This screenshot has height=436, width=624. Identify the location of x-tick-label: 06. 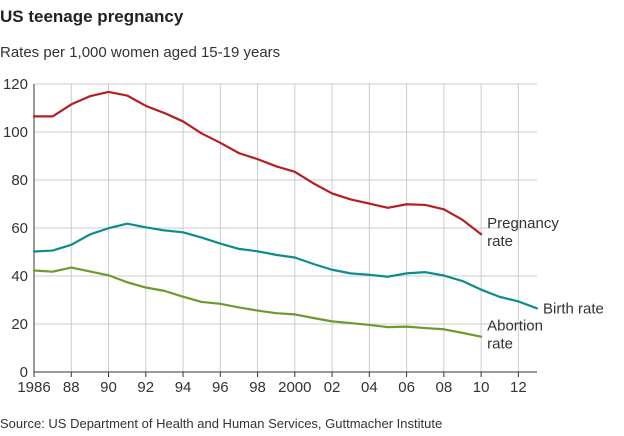
(406, 387).